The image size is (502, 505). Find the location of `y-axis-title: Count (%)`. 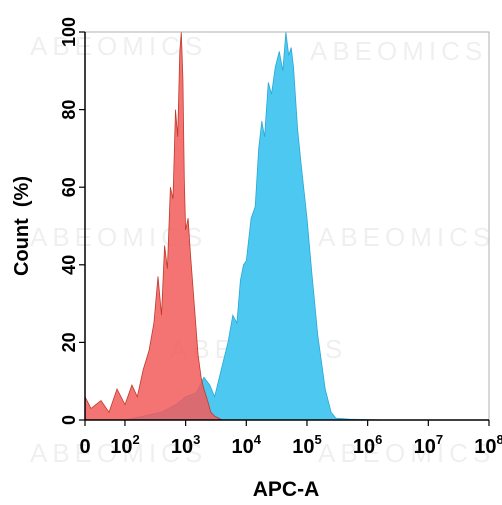

y-axis-title: Count (%) is located at coordinates (22, 226).